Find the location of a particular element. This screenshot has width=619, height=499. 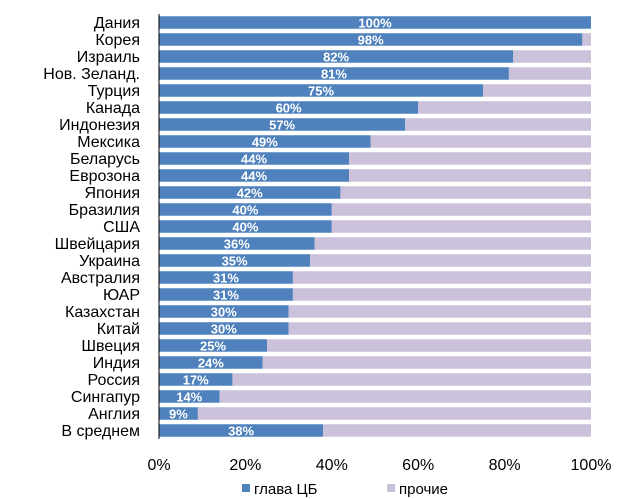

data-label: 9% is located at coordinates (178, 414).